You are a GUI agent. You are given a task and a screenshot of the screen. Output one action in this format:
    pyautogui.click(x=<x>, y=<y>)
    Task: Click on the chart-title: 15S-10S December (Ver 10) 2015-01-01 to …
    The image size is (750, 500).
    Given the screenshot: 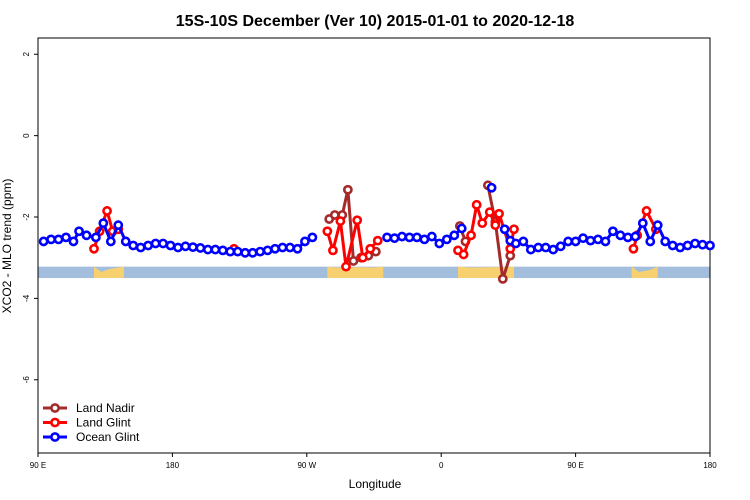 What is the action you would take?
    pyautogui.click(x=375, y=21)
    